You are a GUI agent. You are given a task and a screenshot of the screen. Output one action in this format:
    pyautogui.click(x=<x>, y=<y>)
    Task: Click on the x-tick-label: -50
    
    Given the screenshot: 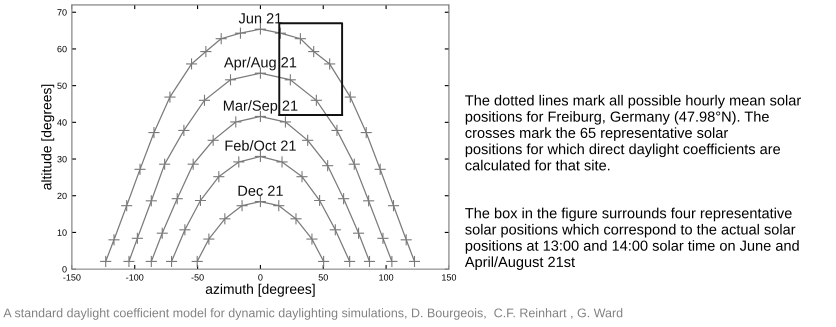 What is the action you would take?
    pyautogui.click(x=197, y=277)
    